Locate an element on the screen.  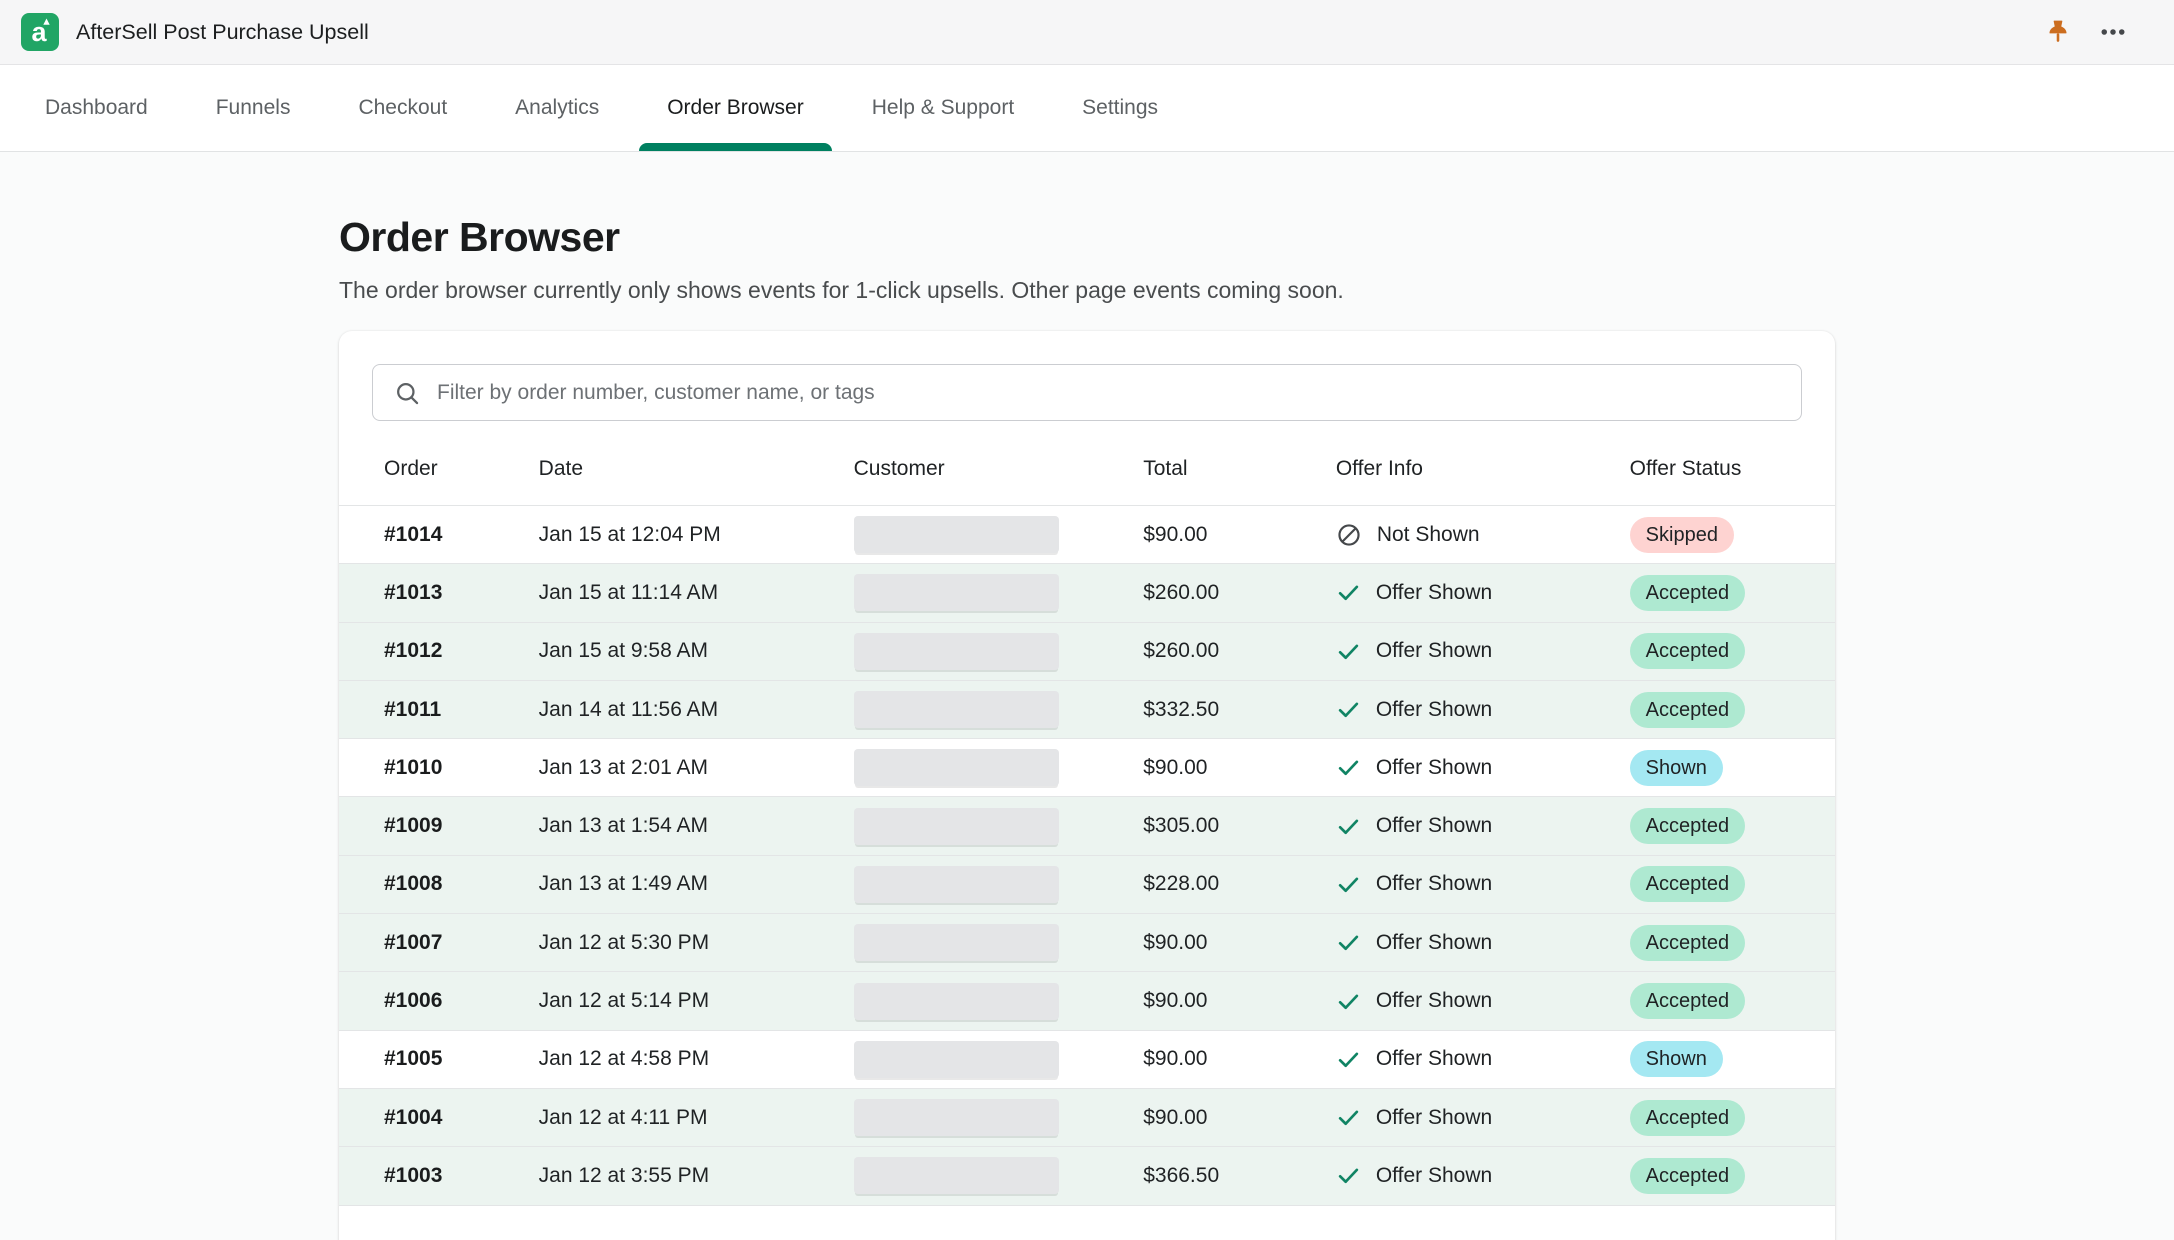
pin-icon is located at coordinates (2058, 32).